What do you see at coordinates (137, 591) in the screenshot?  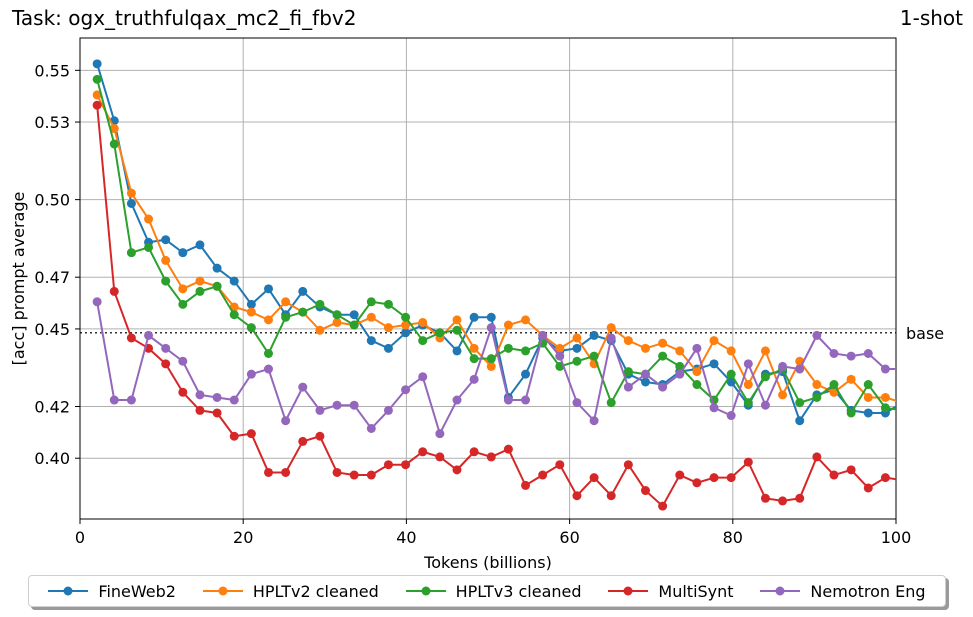 I see `legend-label: FineWeb2` at bounding box center [137, 591].